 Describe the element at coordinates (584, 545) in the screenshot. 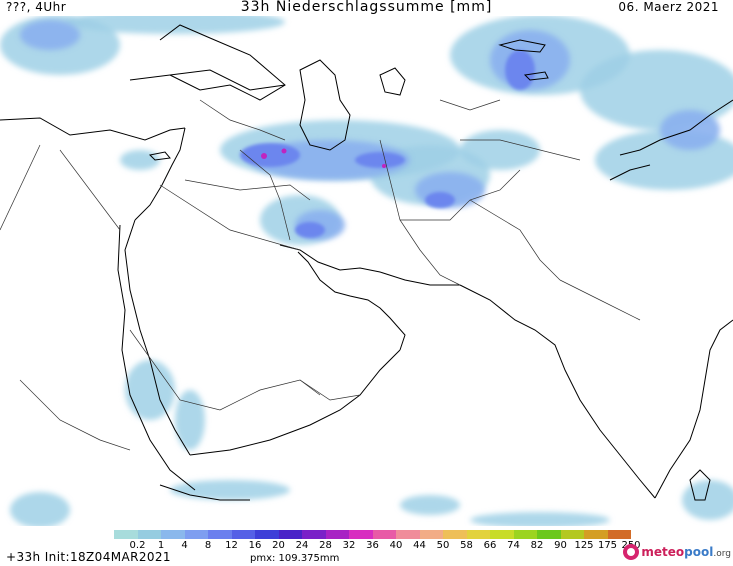

I see `legend-tick-label: 125` at that location.